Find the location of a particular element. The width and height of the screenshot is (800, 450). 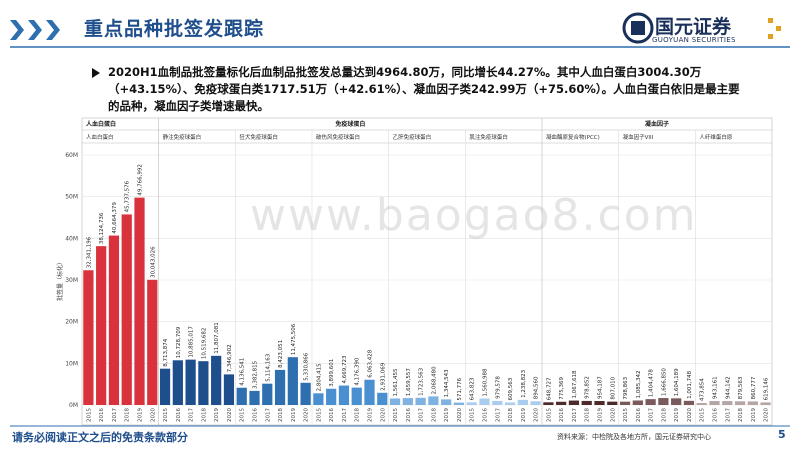

data-label: 10,885,017 is located at coordinates (192, 342).